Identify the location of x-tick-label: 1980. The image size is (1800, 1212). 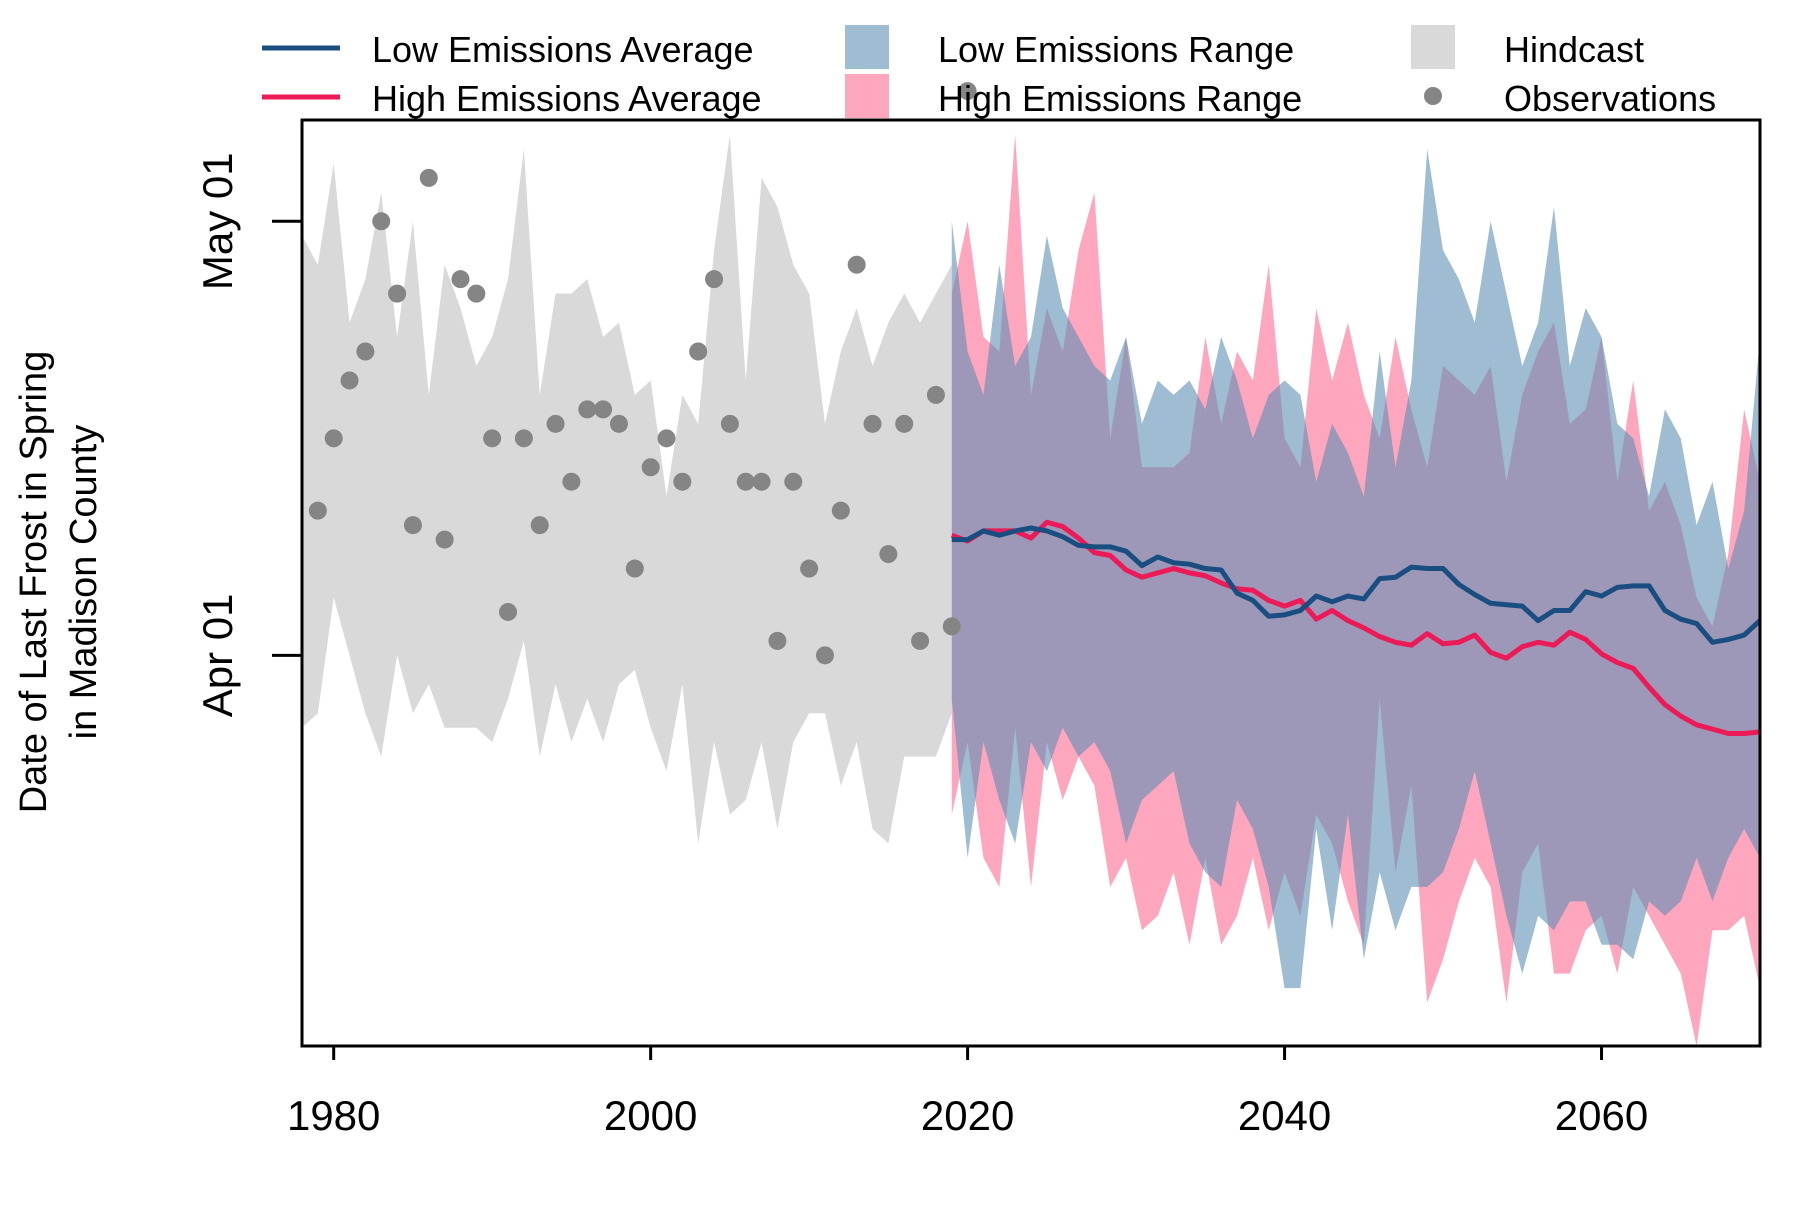
(333, 1115).